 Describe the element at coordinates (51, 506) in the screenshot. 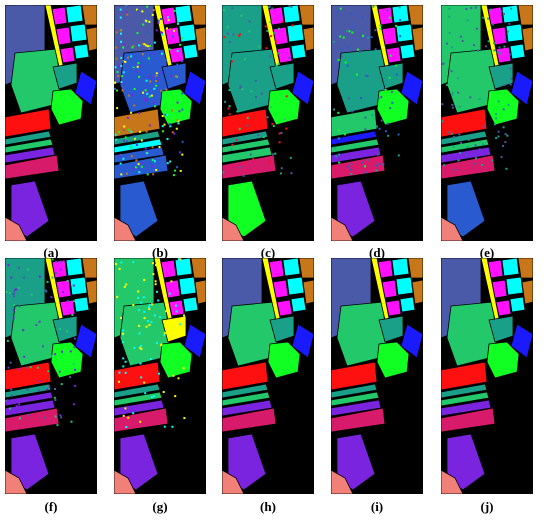

I see `panel-label: (f)` at that location.